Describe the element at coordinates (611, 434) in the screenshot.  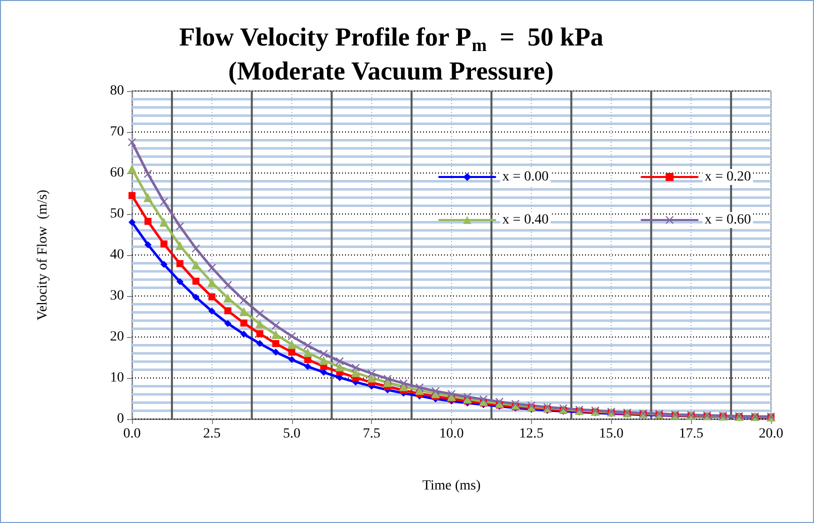
I see `x-tick-label: 15.0` at that location.